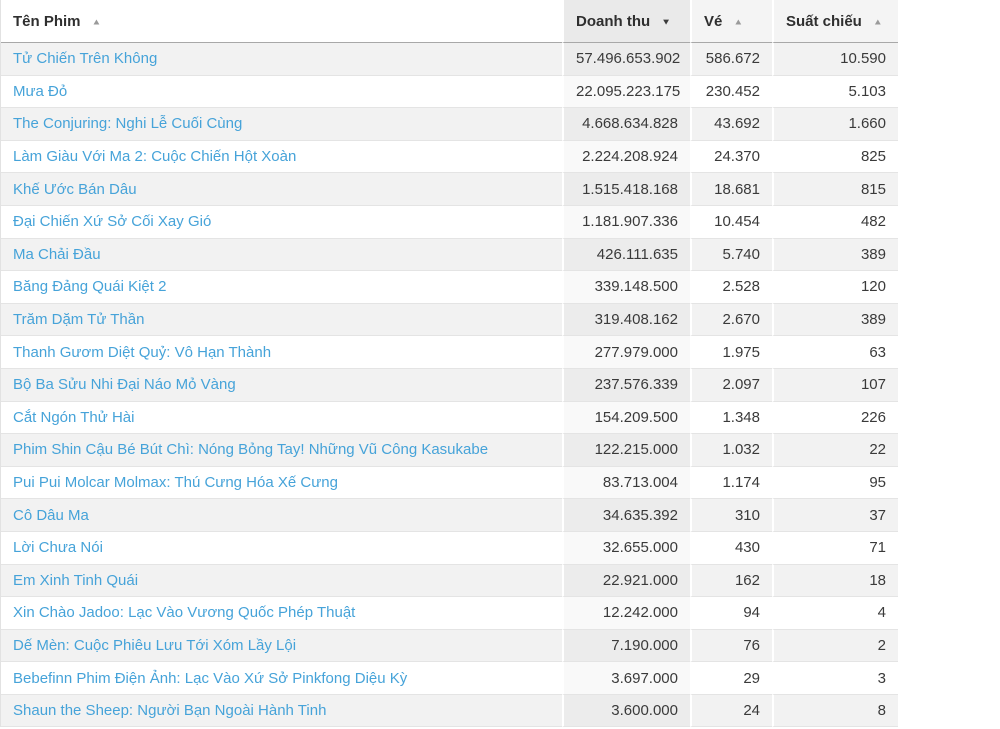 Image resolution: width=1000 pixels, height=729 pixels. Describe the element at coordinates (835, 711) in the screenshot. I see `showtimes-cell: 8` at that location.